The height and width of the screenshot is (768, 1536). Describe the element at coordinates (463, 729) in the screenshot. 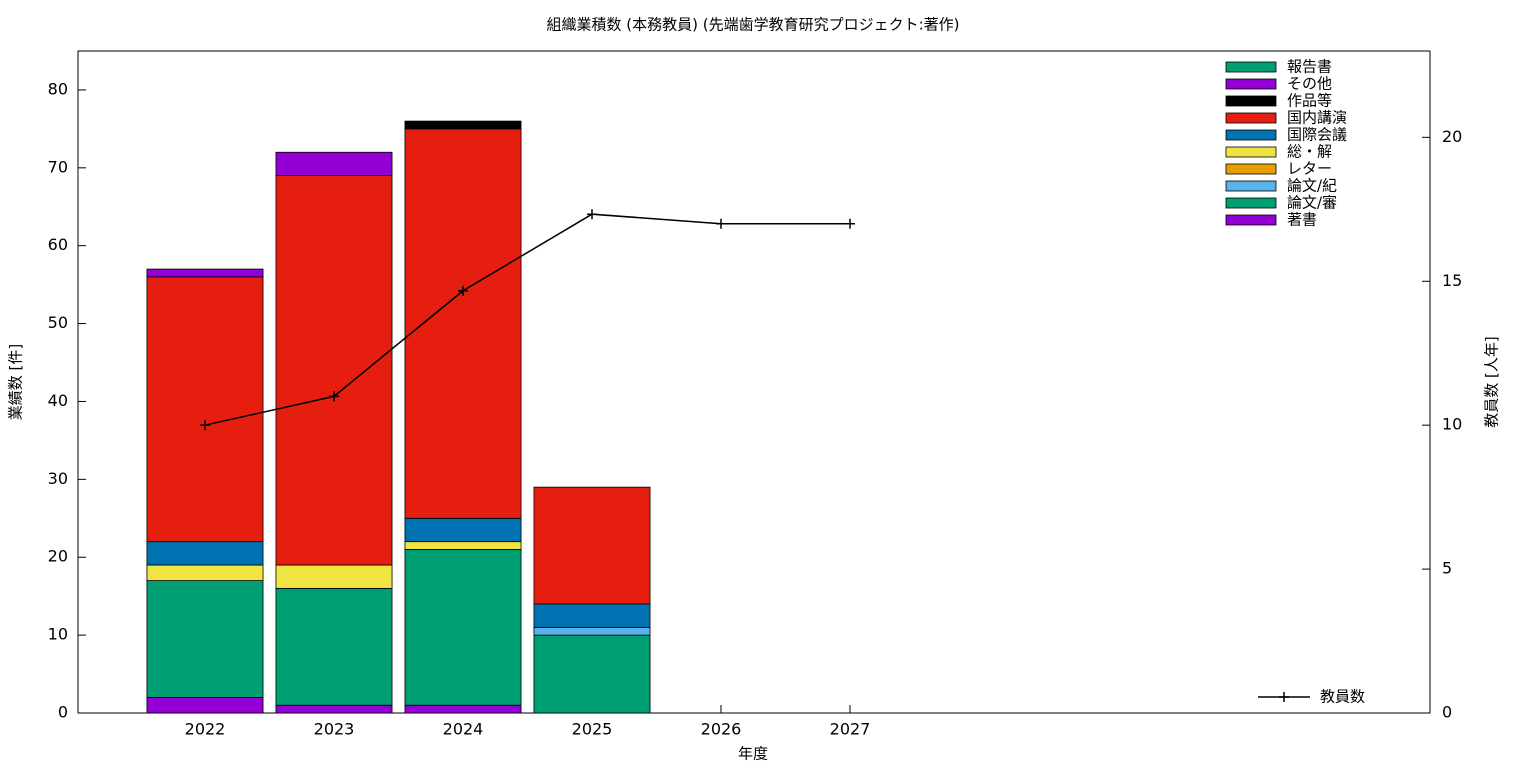

I see `x-tick-label: 2024` at that location.